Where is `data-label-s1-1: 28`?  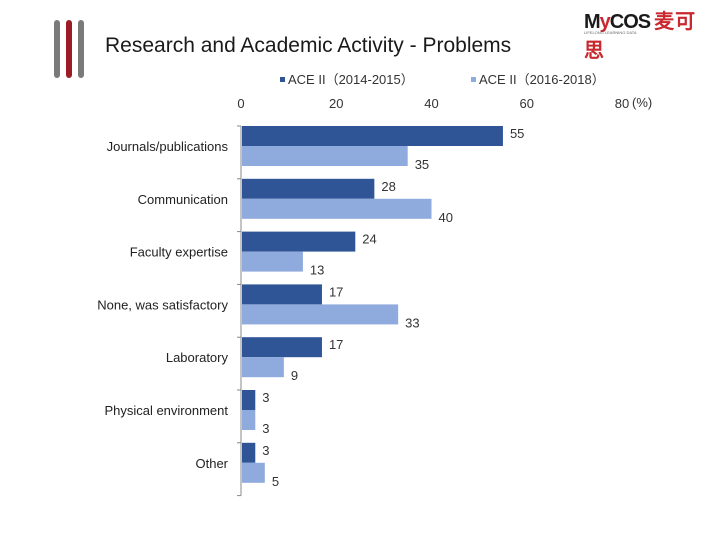 data-label-s1-1: 28 is located at coordinates (388, 186).